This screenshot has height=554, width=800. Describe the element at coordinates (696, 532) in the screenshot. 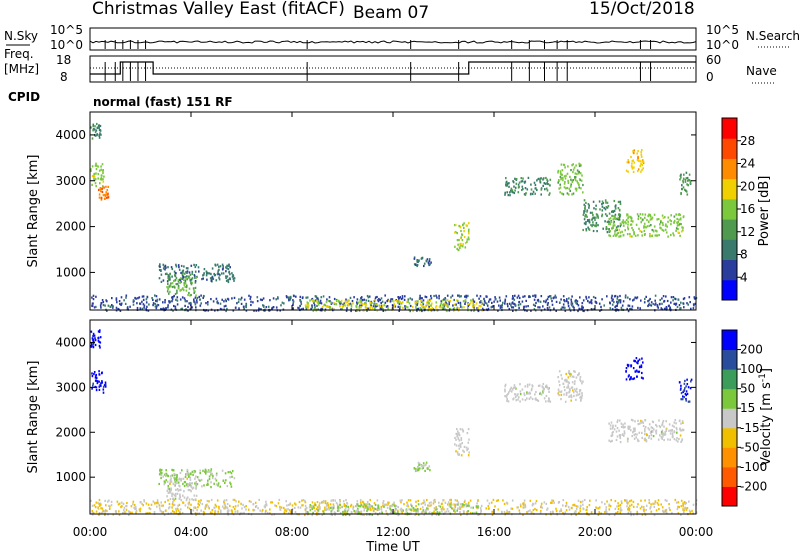

I see `x-tick-label: 00:00` at that location.